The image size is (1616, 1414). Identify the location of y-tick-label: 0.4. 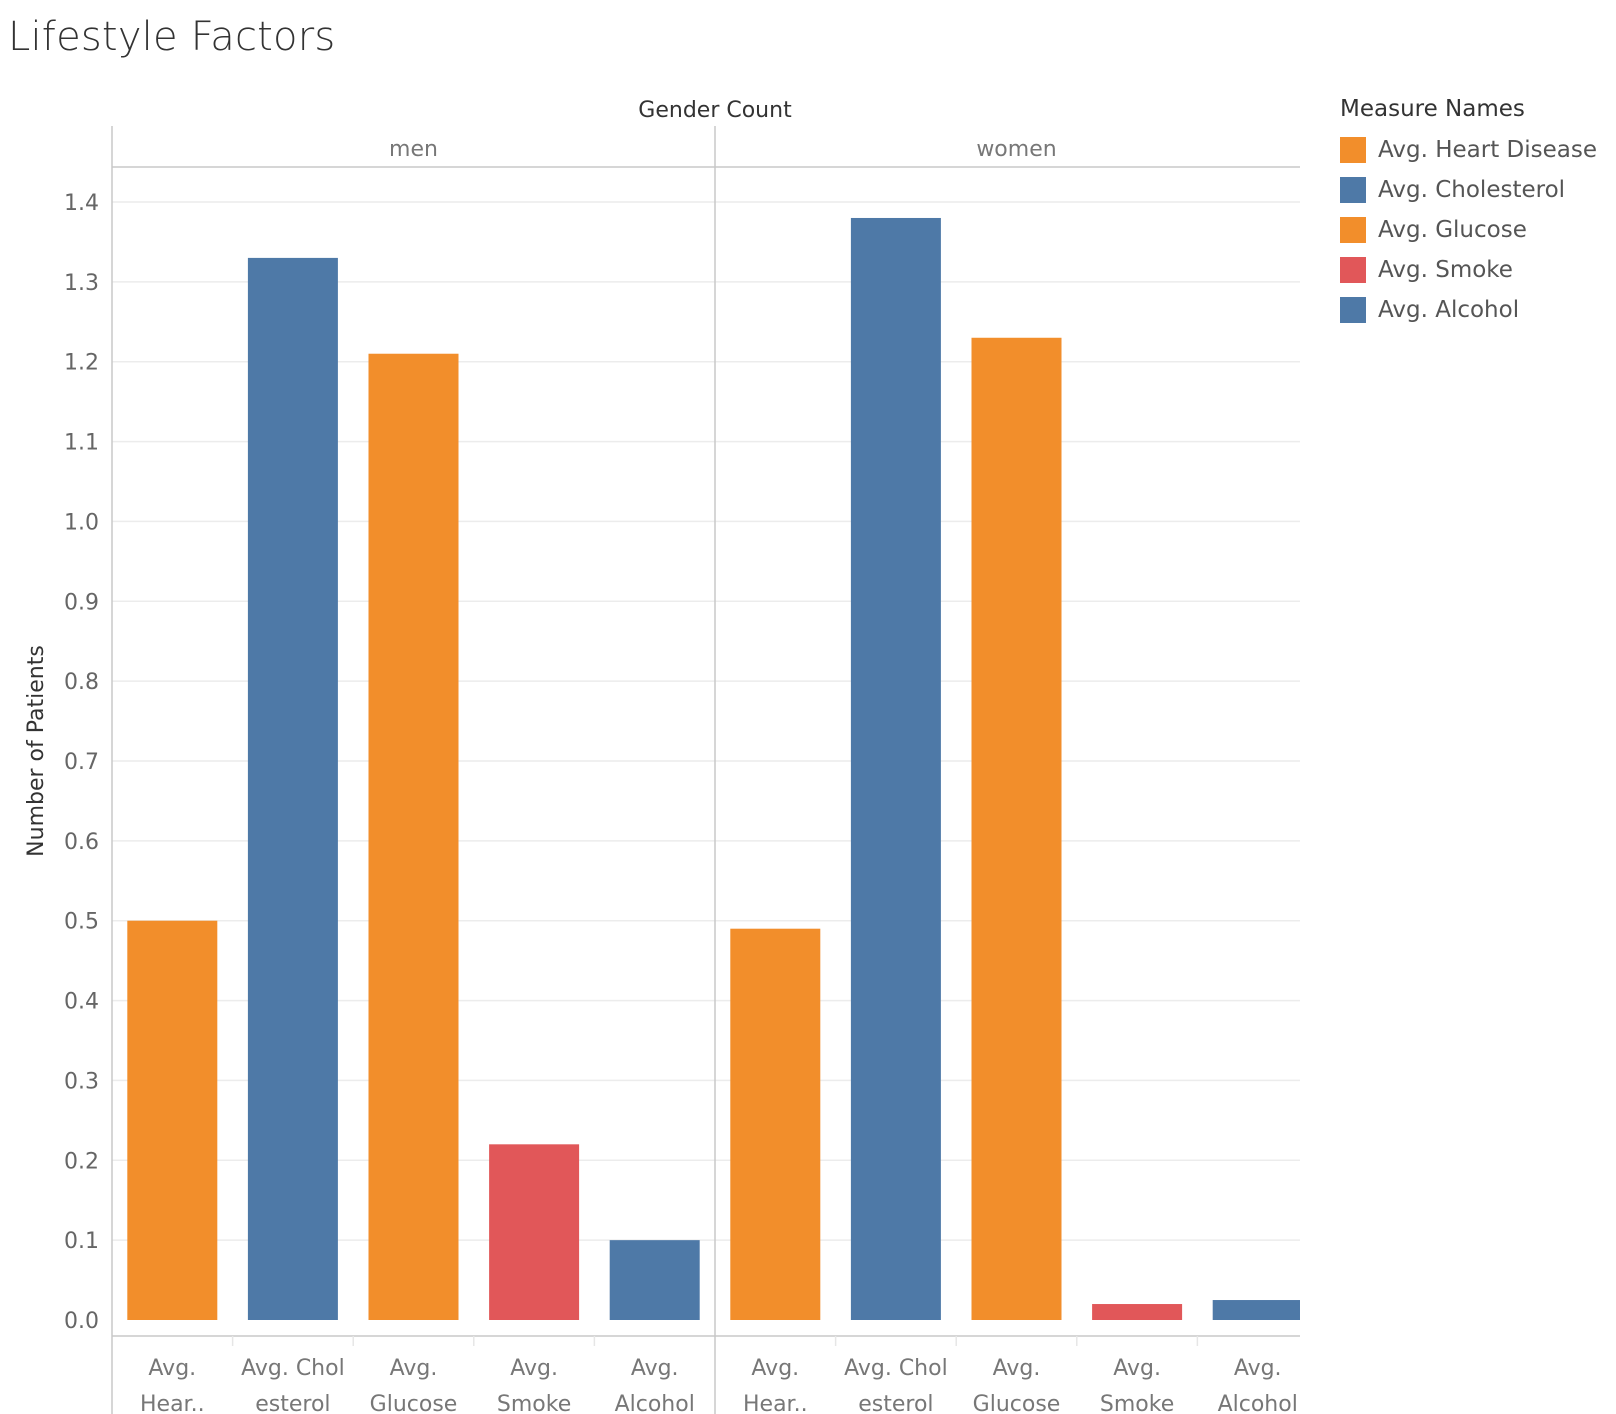
(81, 1002).